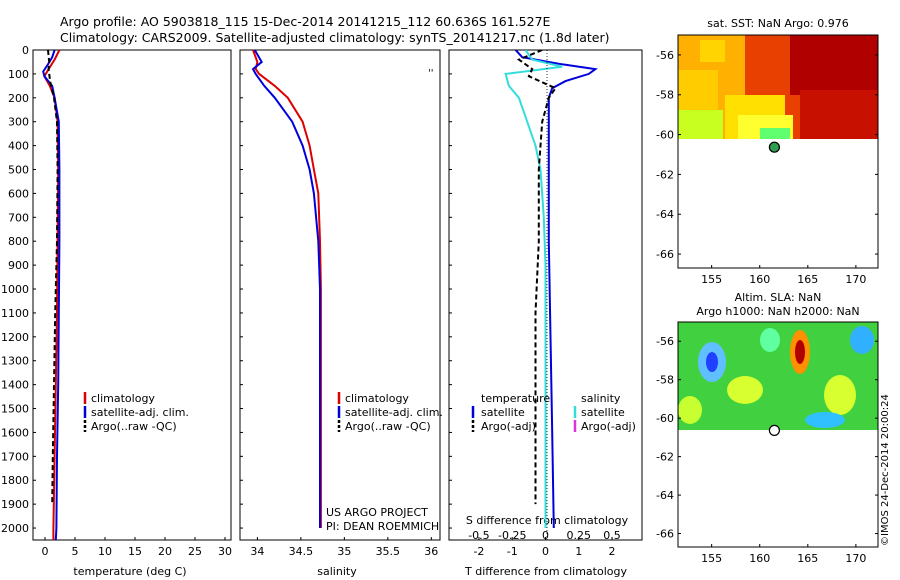 Image resolution: width=900 pixels, height=580 pixels. I want to click on sst-map-image, so click(778, 87).